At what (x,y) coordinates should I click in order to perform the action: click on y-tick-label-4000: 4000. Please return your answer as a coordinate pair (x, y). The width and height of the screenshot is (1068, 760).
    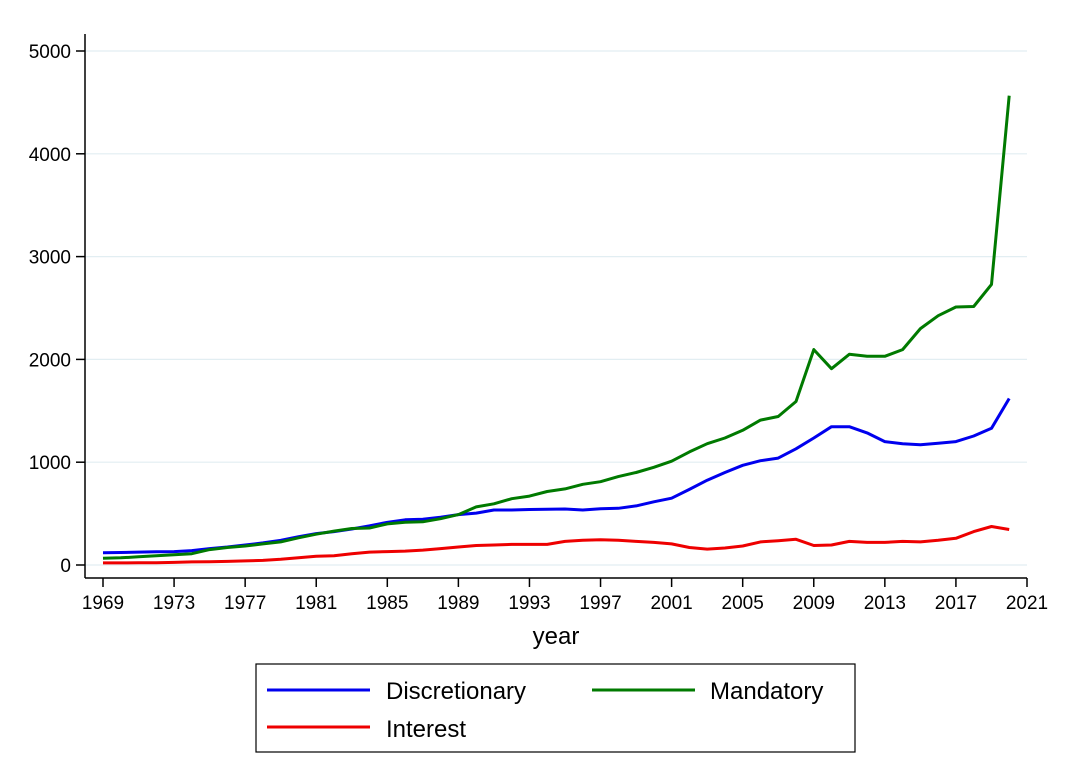
    Looking at the image, I should click on (50, 155).